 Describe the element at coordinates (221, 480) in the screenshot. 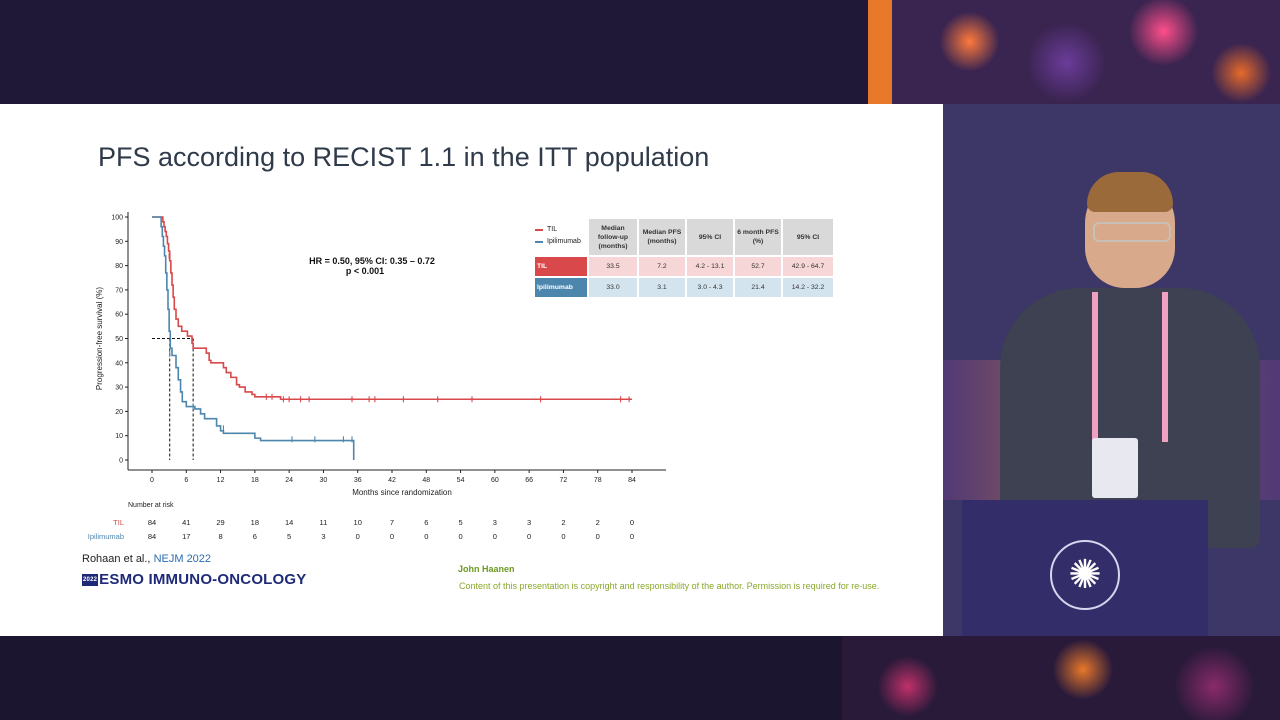

I see `x-tick-label: 12` at that location.